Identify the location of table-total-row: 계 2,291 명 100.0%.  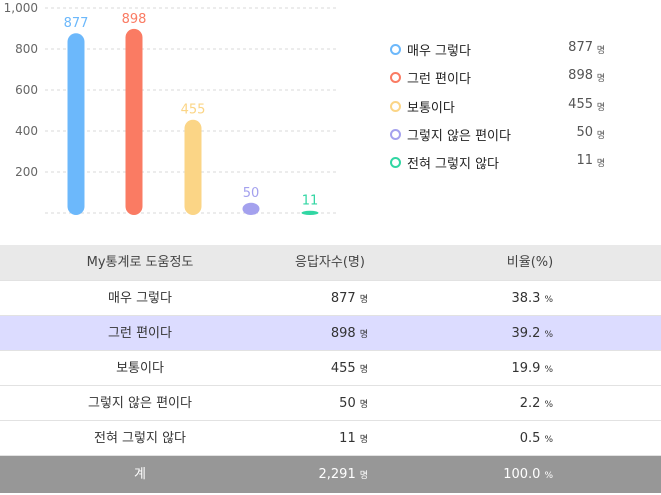
(330, 474).